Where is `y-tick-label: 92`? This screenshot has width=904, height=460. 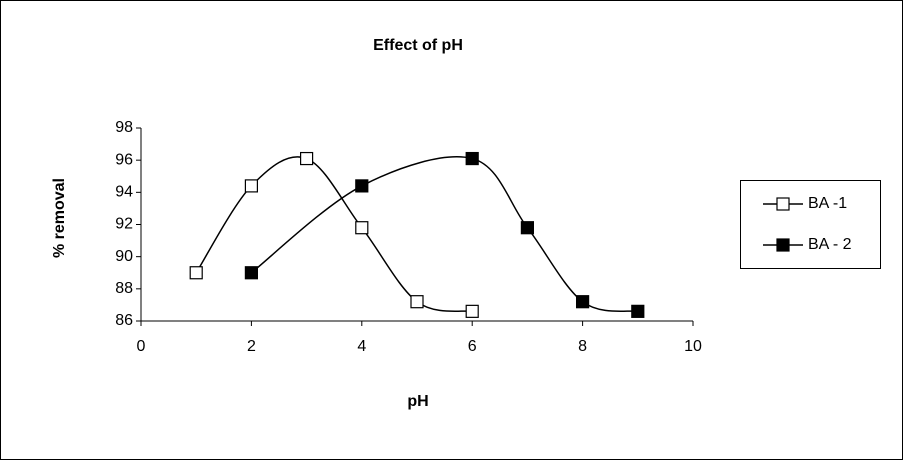
y-tick-label: 92 is located at coordinates (124, 224).